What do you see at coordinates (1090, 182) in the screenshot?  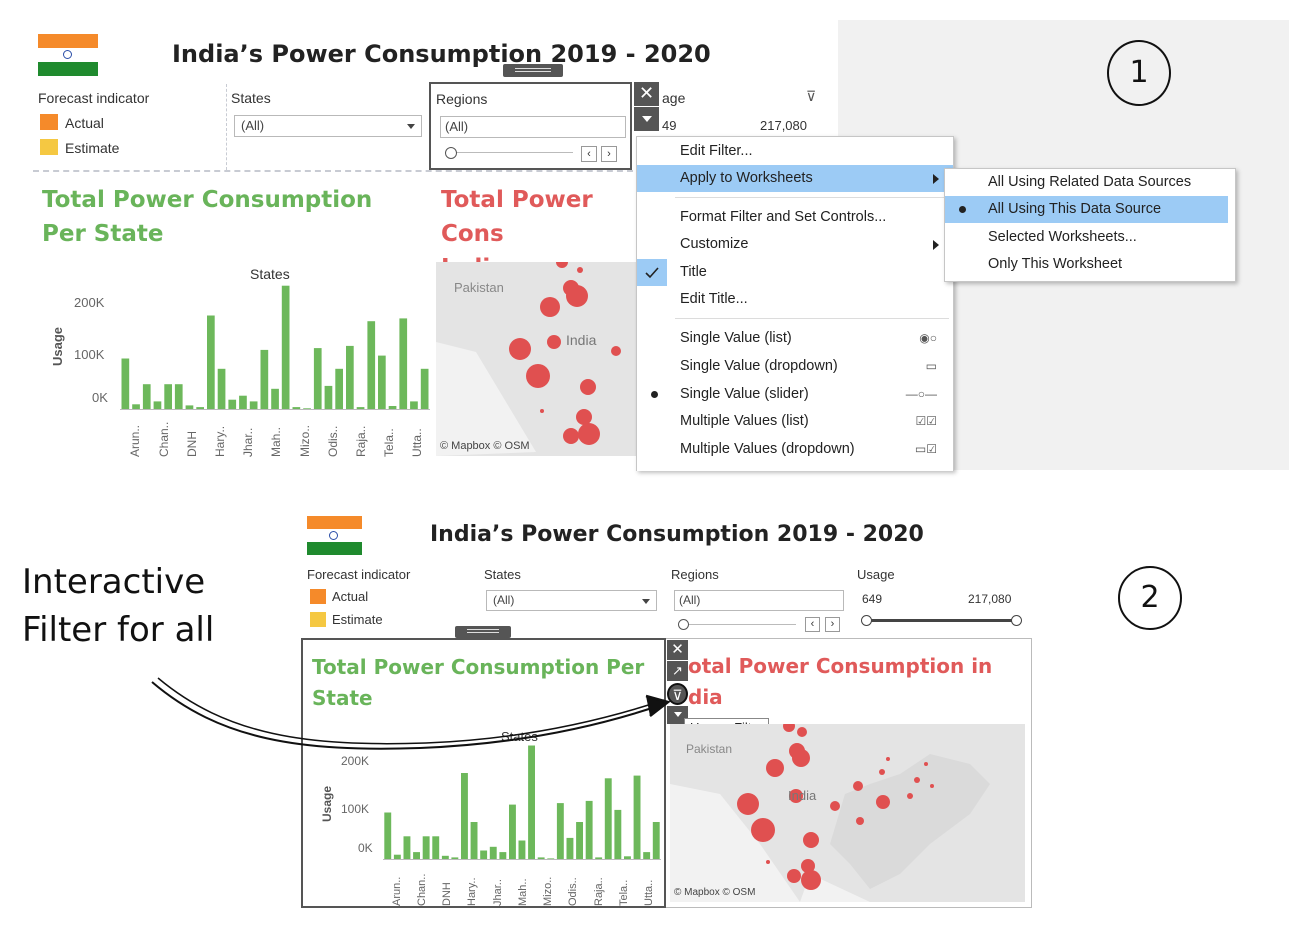 I see `submenu-item-related-sources: All Using Related Data Sources` at bounding box center [1090, 182].